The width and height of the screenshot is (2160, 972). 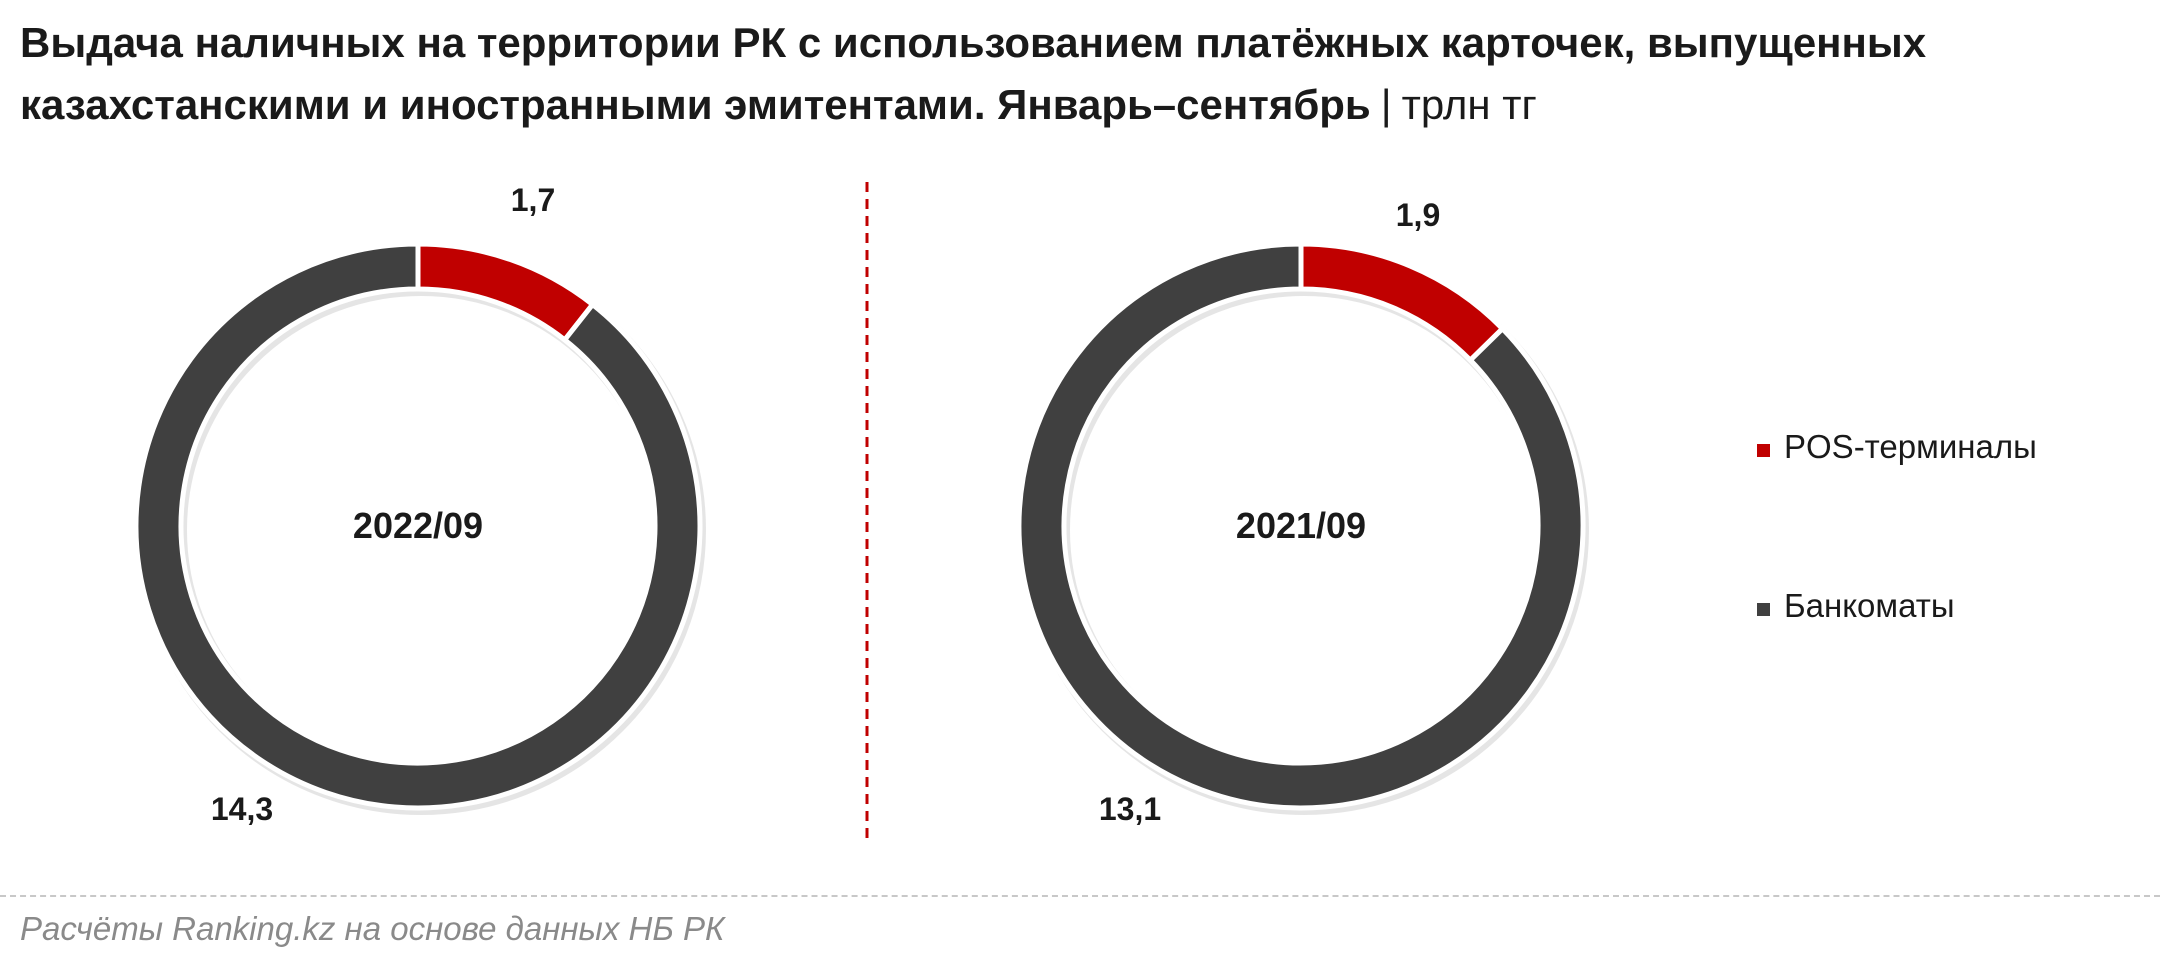 I want to click on donut-center-label: 2021/09, so click(x=1301, y=525).